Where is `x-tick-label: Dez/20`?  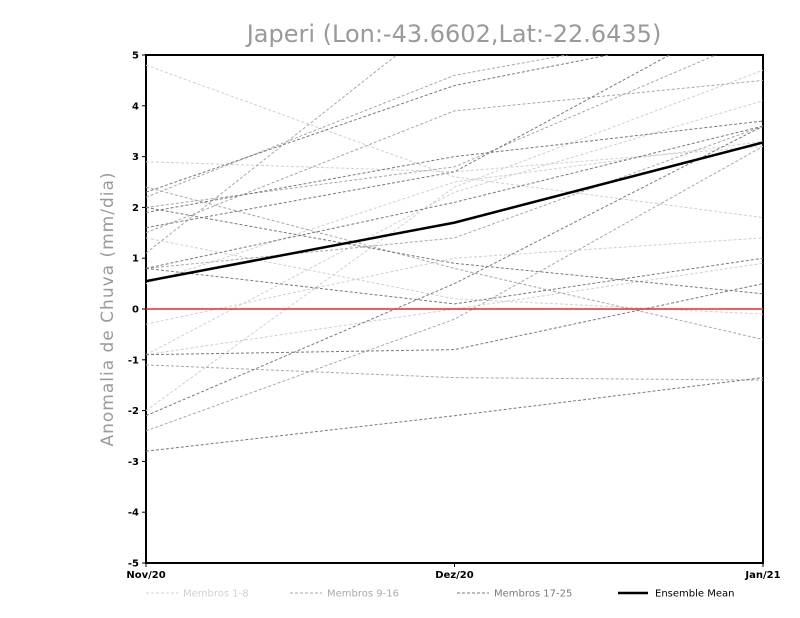 x-tick-label: Dez/20 is located at coordinates (454, 575).